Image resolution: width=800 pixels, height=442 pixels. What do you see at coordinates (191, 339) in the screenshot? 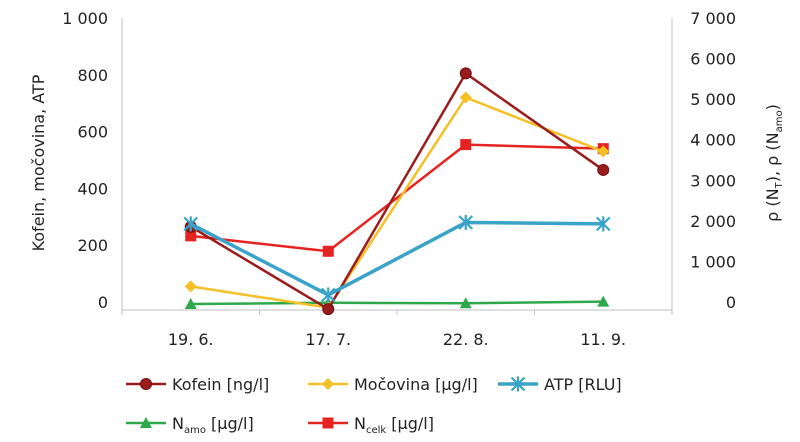
I see `x-tick-label: 19. 6.` at bounding box center [191, 339].